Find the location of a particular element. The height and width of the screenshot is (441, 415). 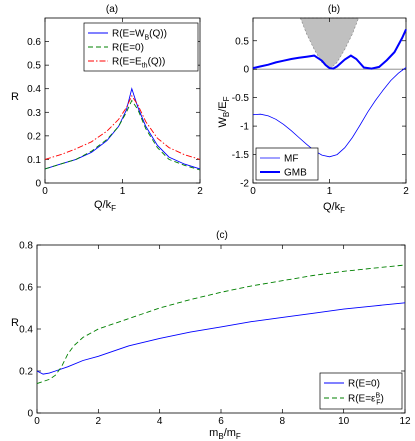

legend-b: MF GMB is located at coordinates (287, 164).